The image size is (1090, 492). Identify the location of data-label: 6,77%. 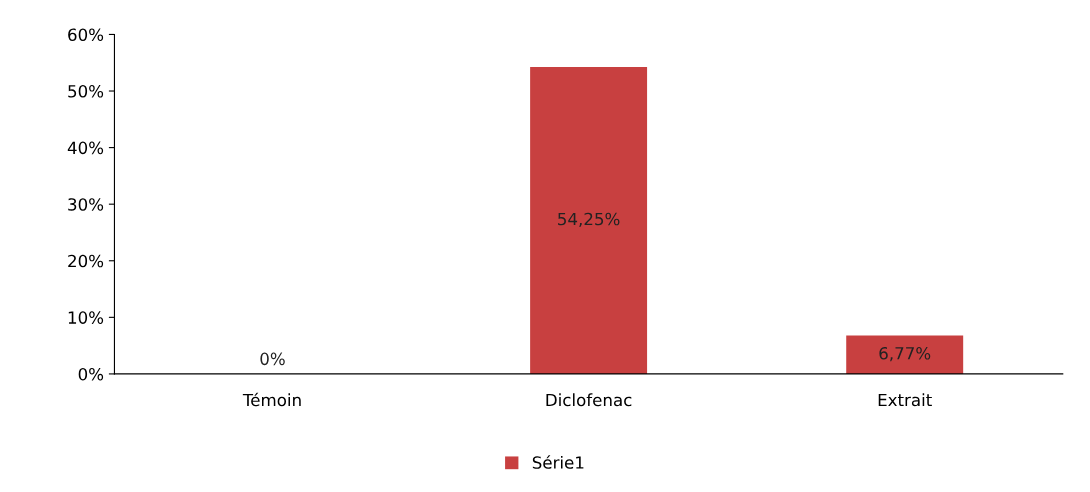
(905, 354).